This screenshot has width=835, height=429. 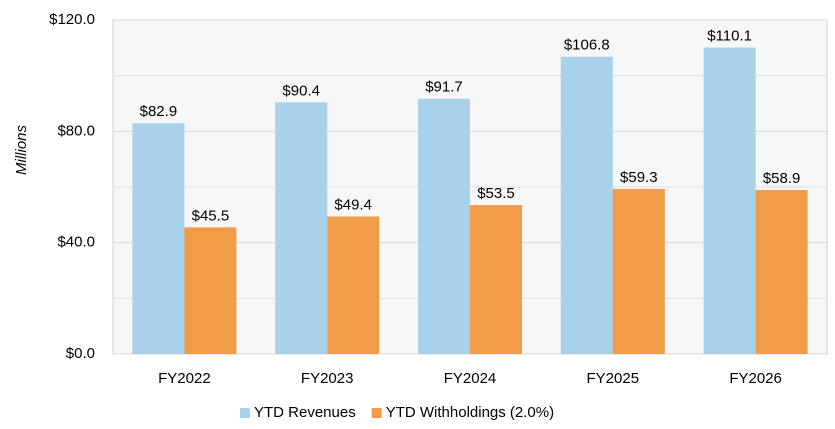 What do you see at coordinates (80, 353) in the screenshot?
I see `y-tick-label: $0.0` at bounding box center [80, 353].